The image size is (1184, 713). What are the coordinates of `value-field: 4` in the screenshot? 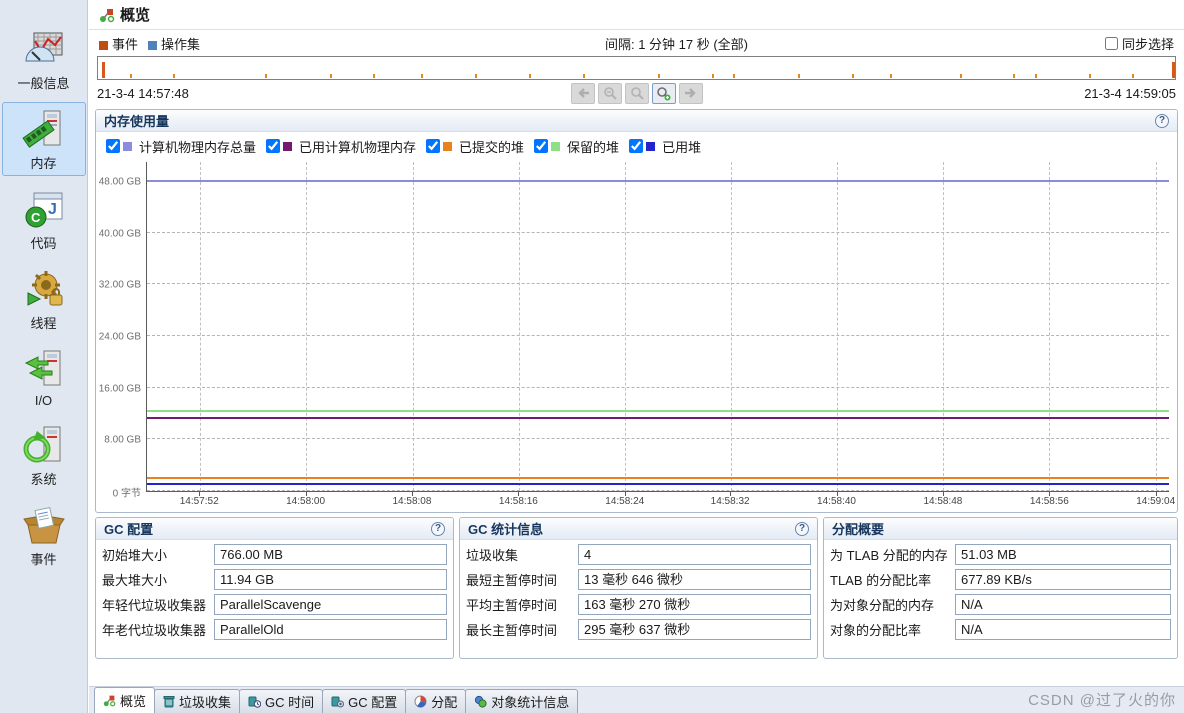 It's located at (694, 554).